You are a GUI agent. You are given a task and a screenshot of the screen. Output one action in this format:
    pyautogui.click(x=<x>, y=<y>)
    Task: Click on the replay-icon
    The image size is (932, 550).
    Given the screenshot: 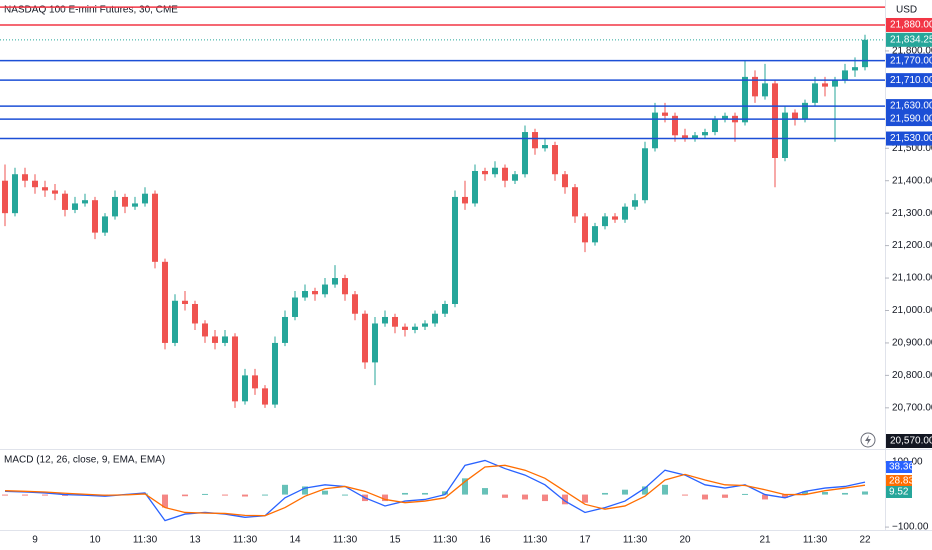 What is the action you would take?
    pyautogui.click(x=868, y=440)
    